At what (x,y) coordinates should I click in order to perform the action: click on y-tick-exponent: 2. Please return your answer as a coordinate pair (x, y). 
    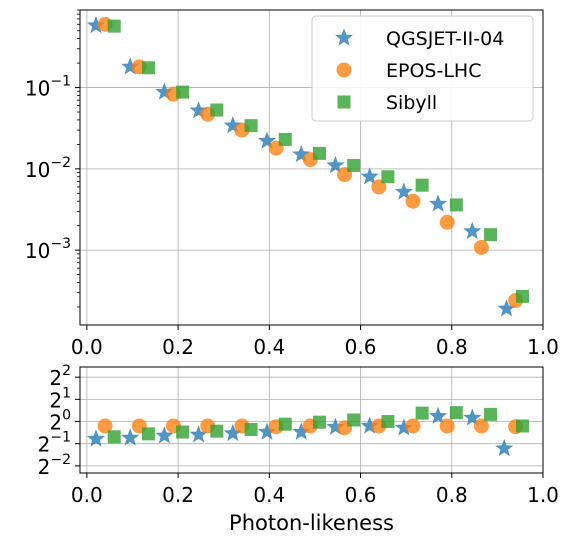
    Looking at the image, I should click on (66, 371).